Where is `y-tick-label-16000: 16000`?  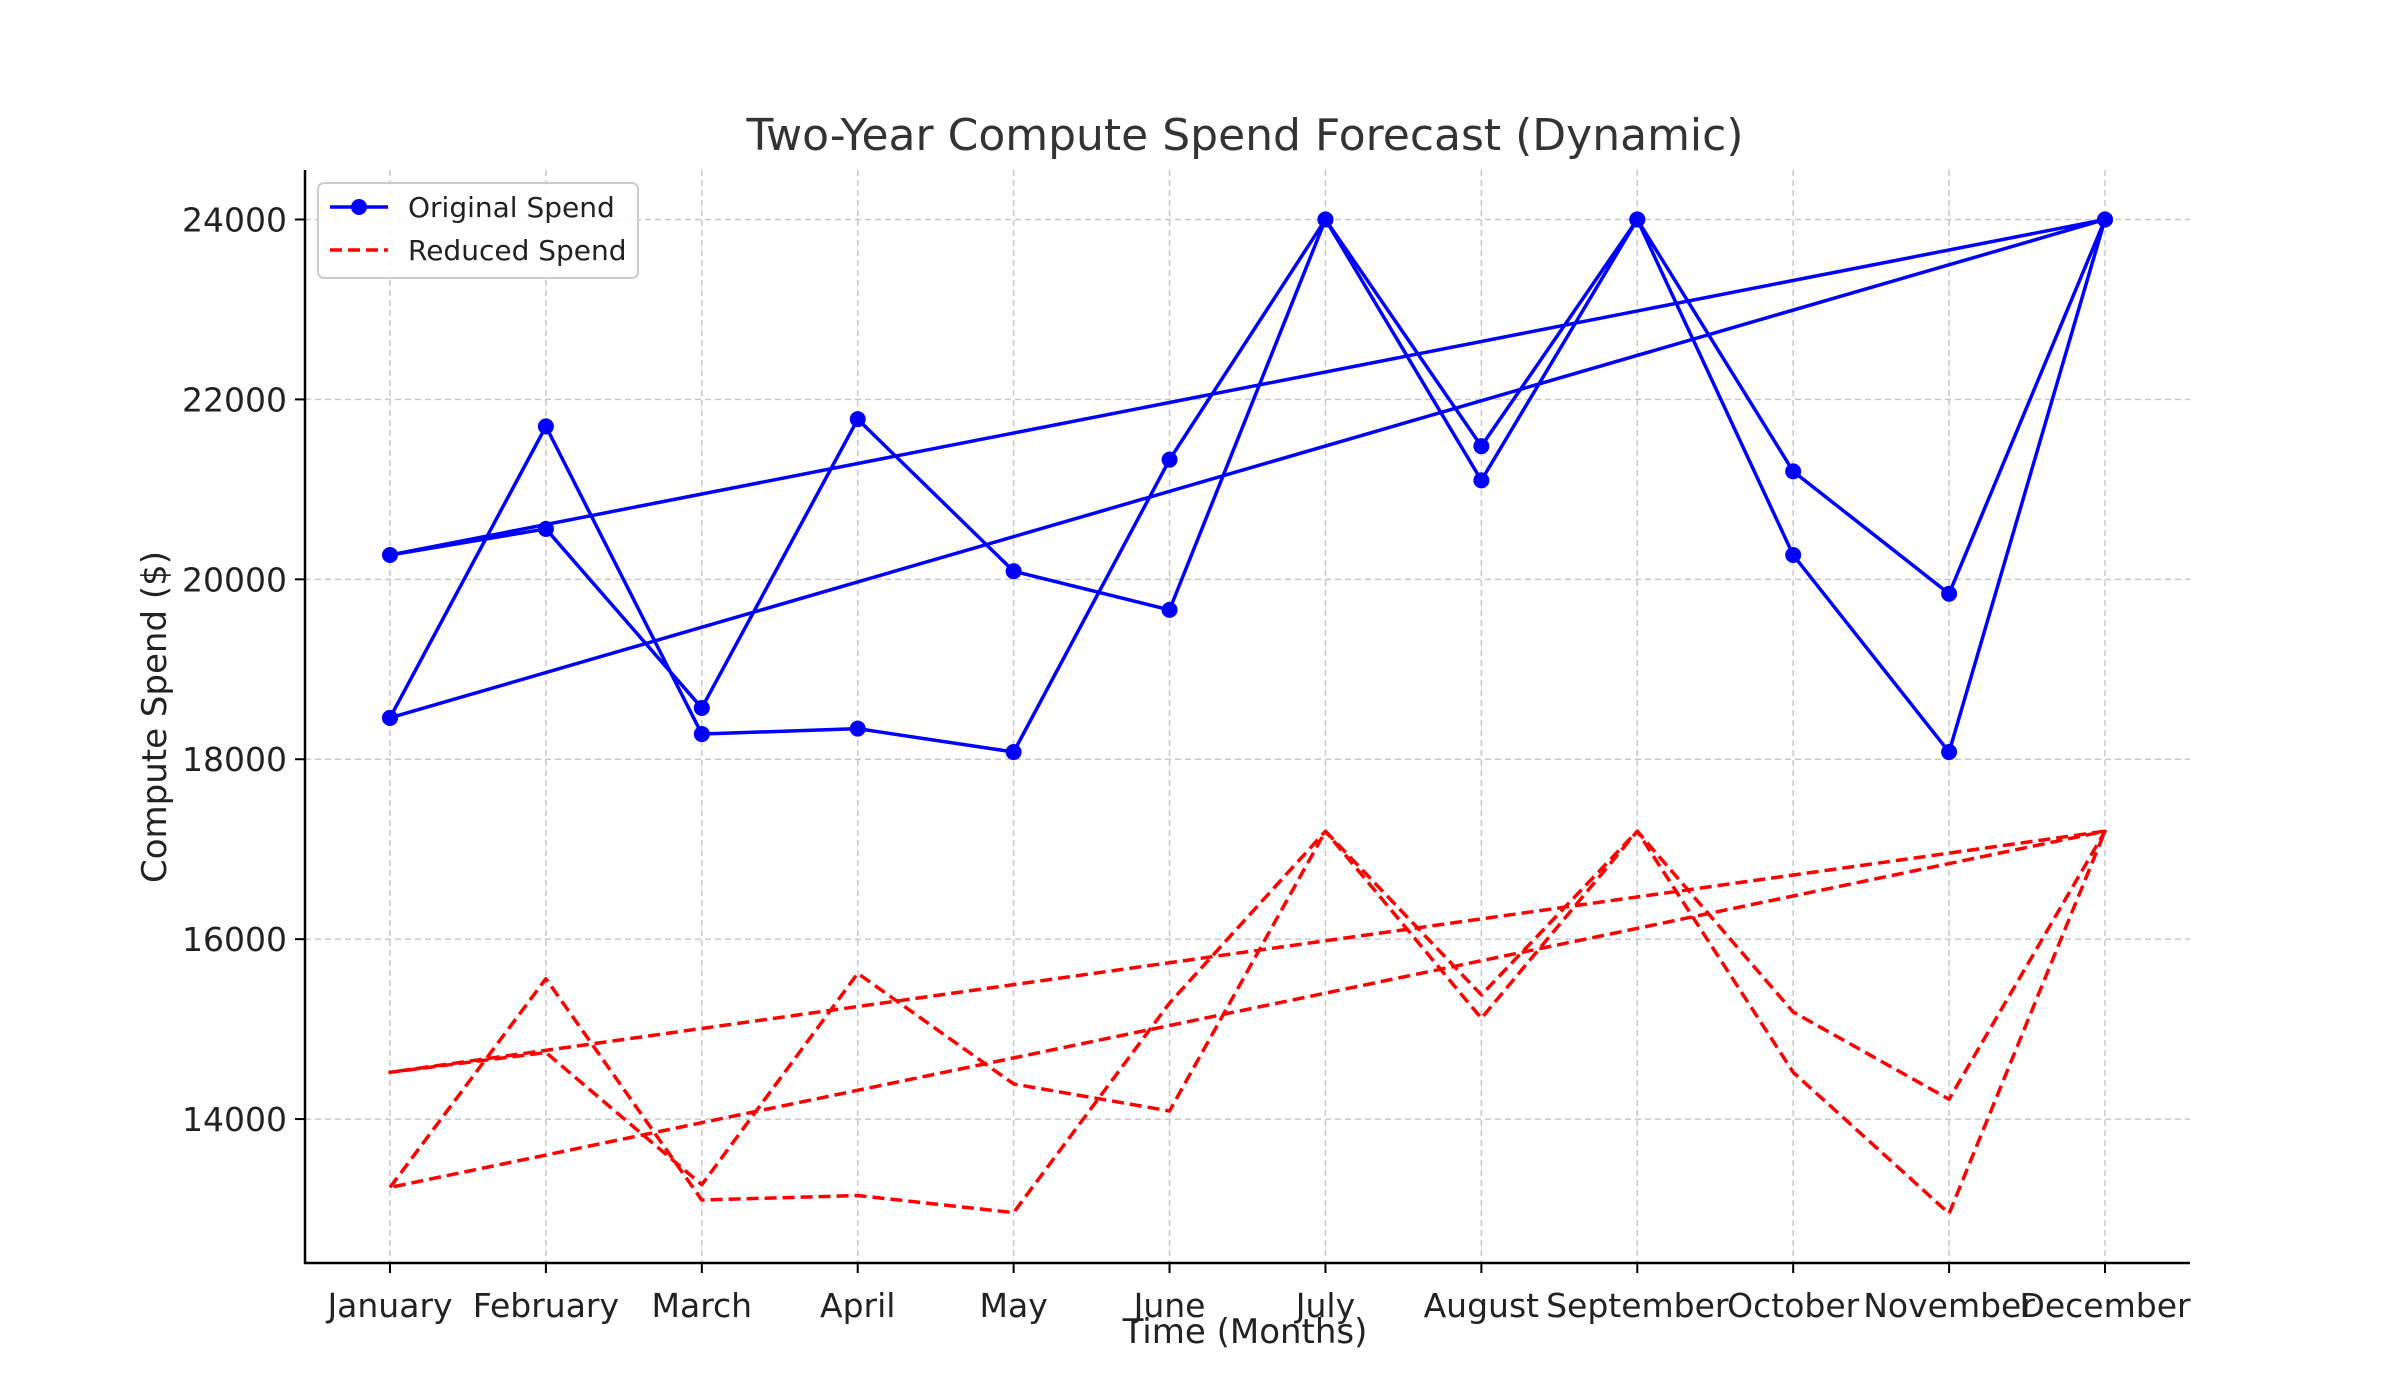 y-tick-label-16000: 16000 is located at coordinates (234, 939).